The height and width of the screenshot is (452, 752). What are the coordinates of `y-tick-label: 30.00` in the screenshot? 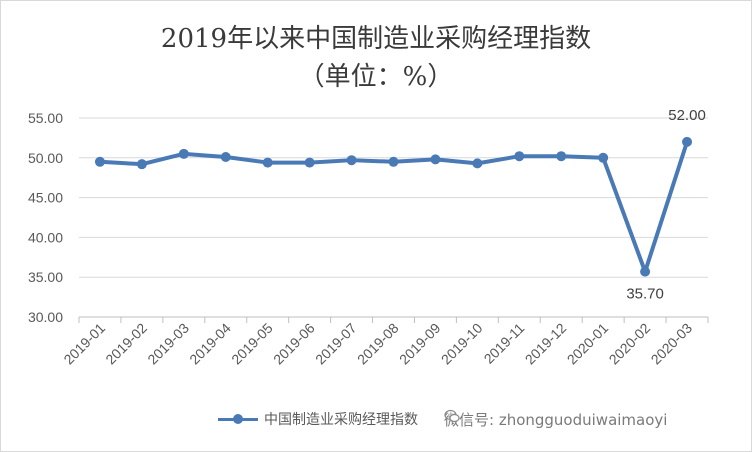 It's located at (45, 317).